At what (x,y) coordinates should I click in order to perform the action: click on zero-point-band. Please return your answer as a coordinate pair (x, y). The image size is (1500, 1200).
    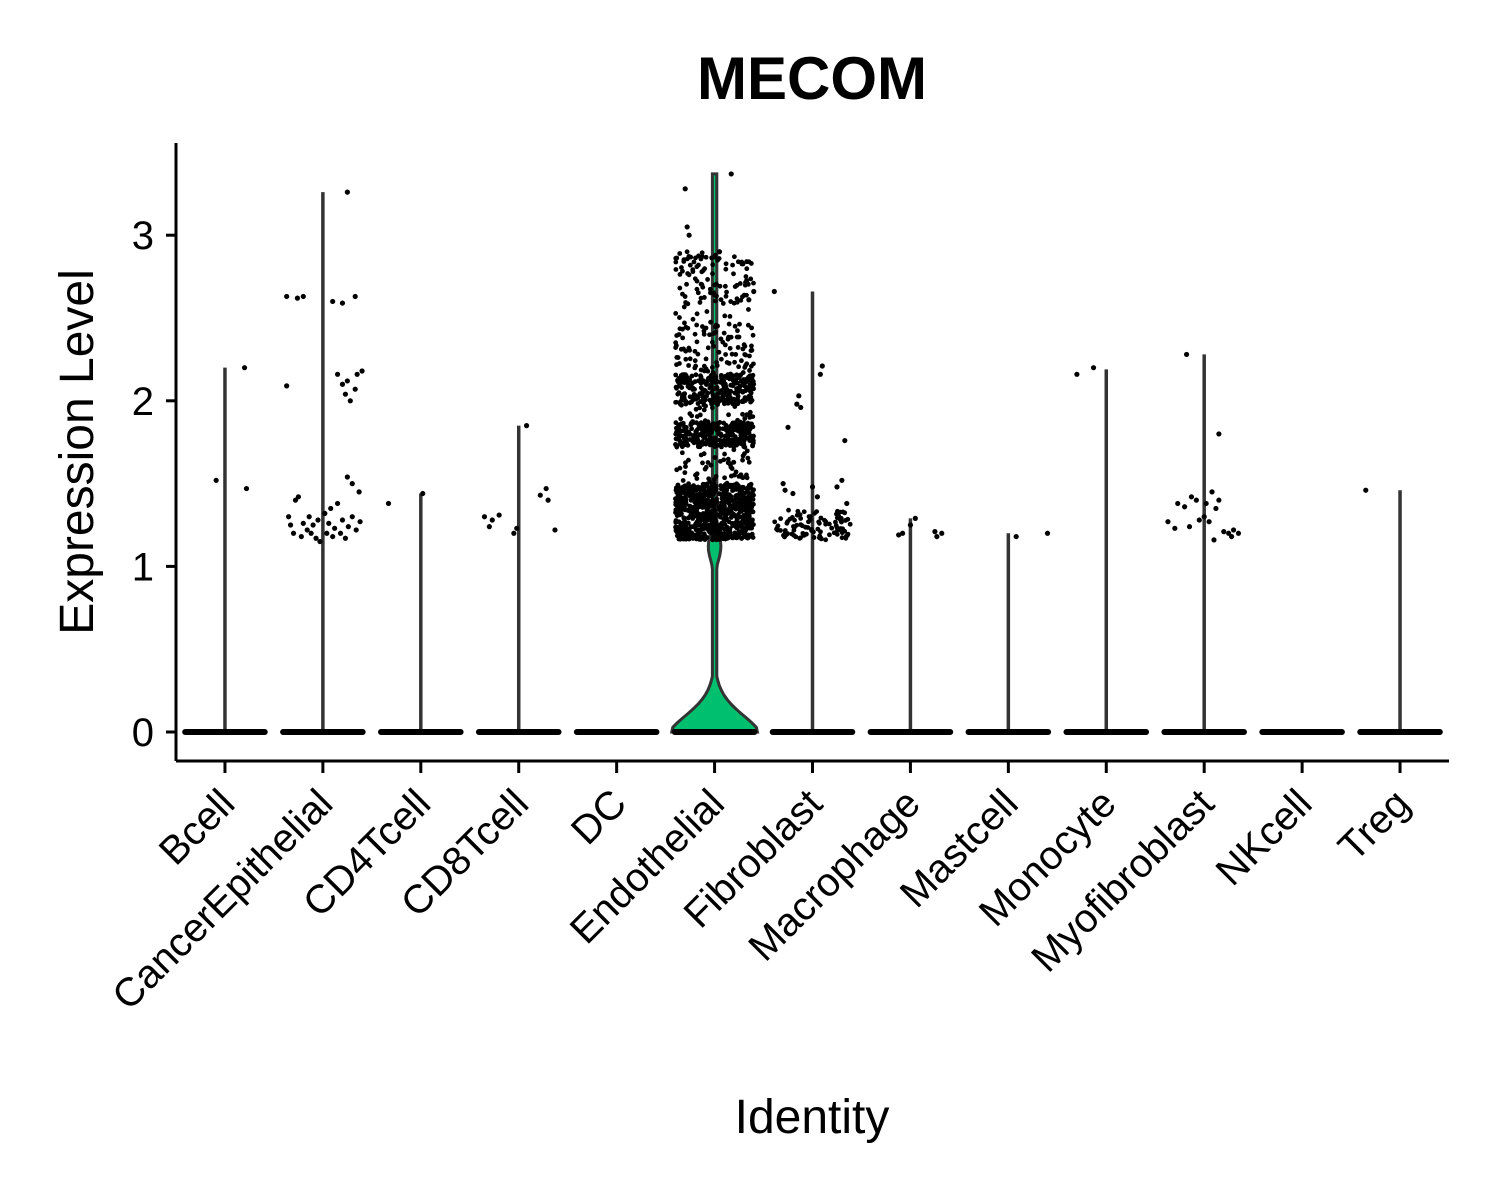
    Looking at the image, I should click on (225, 732).